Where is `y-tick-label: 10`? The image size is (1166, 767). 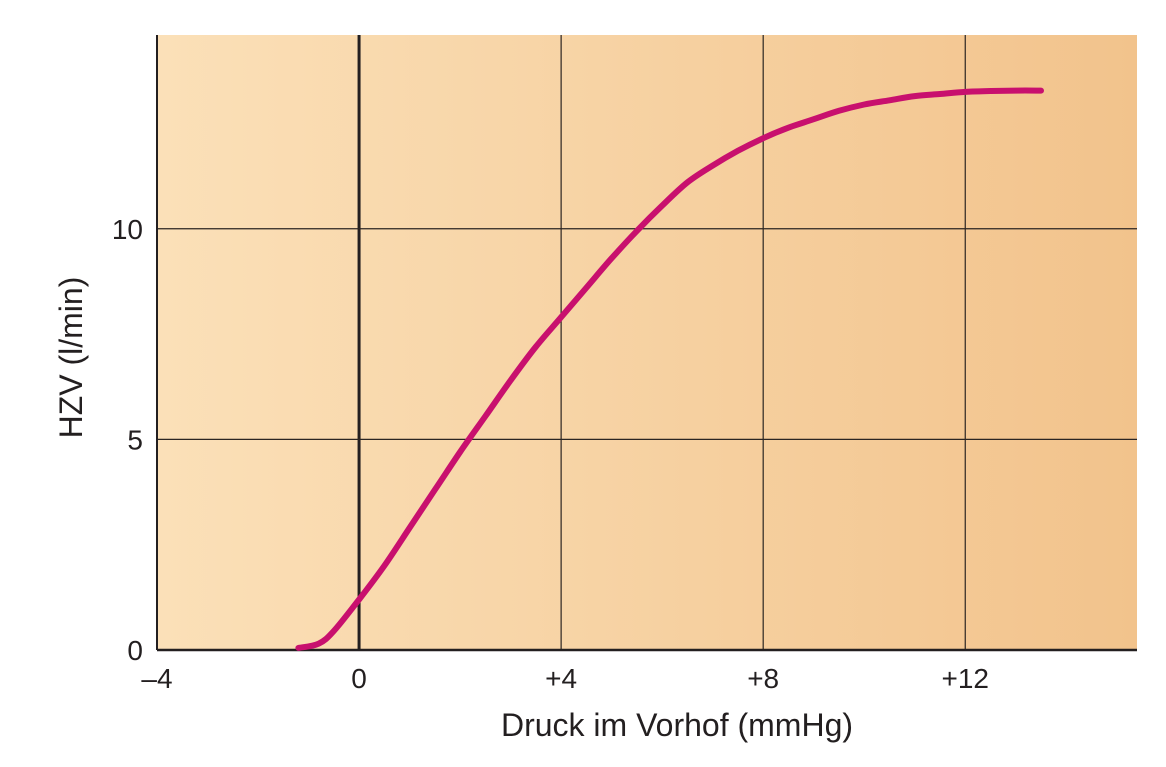
y-tick-label: 10 is located at coordinates (127, 229).